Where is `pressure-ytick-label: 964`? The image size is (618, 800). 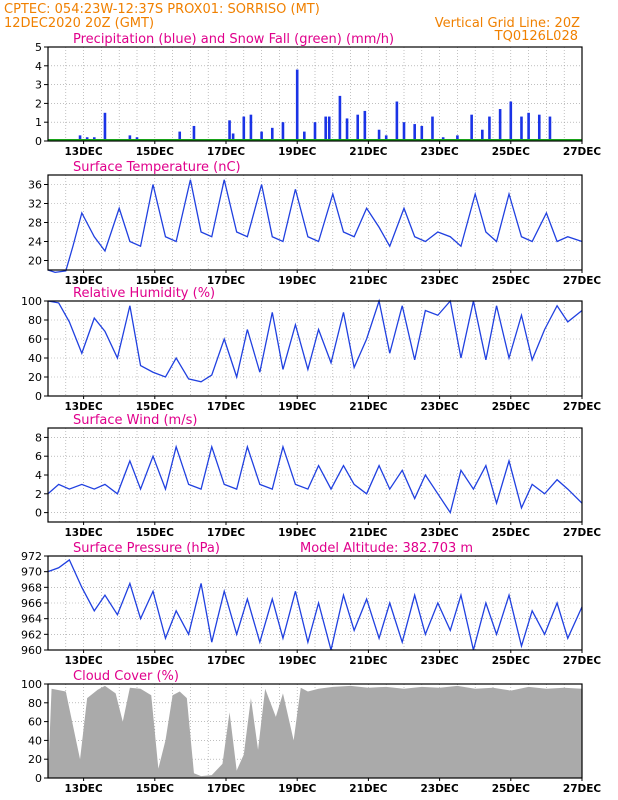
pressure-ytick-label: 964 is located at coordinates (31, 619).